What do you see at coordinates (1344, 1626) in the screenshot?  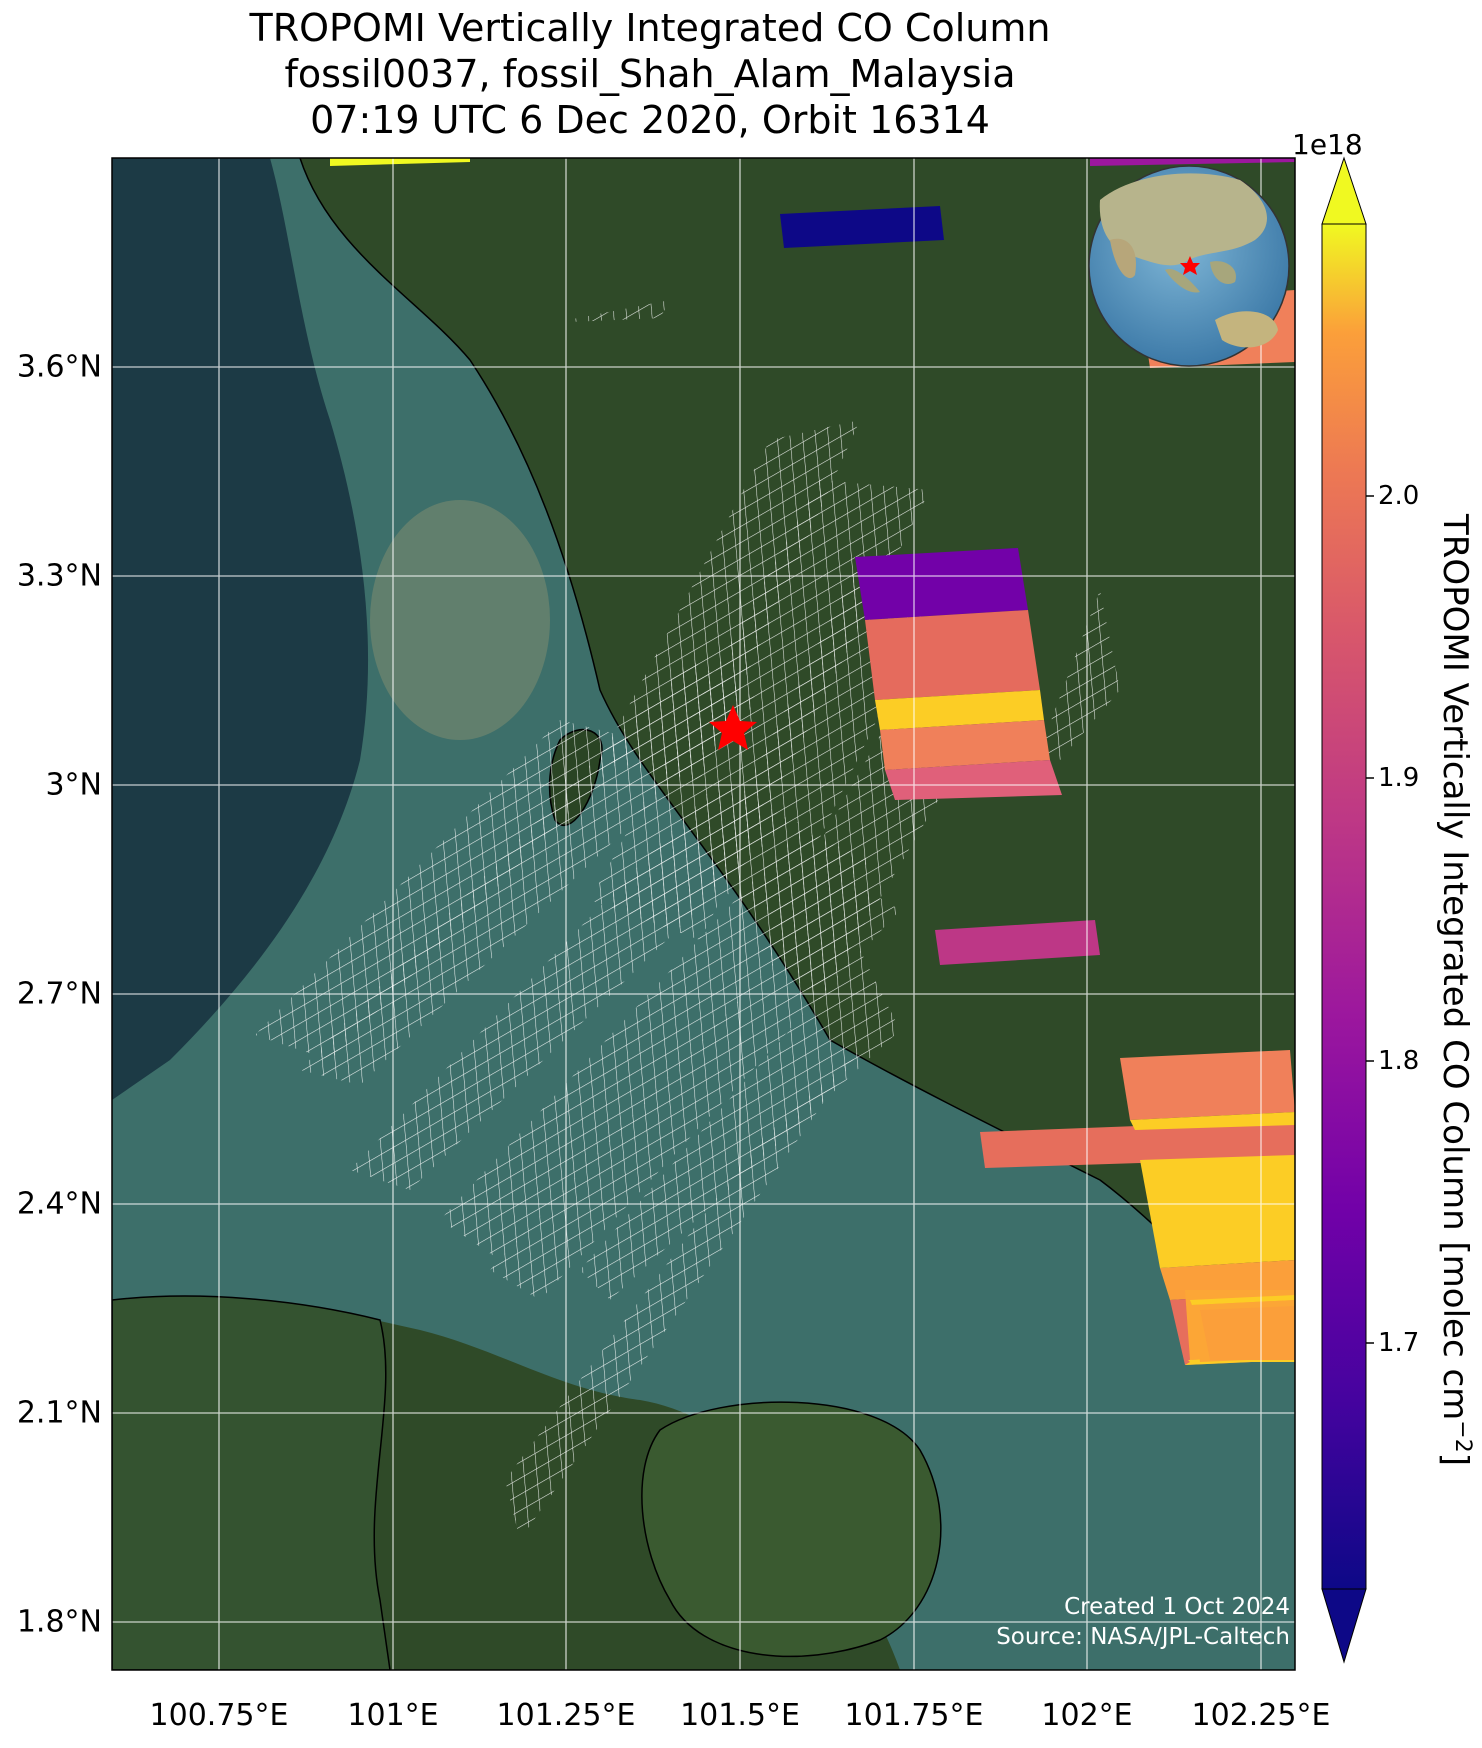 I see `colorbar-extend-bottom` at bounding box center [1344, 1626].